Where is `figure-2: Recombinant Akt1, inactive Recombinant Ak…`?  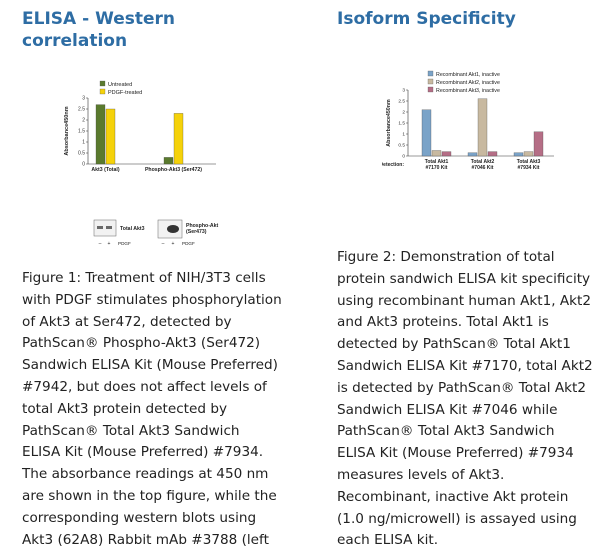
figure-2: Recombinant Akt1, inactive Recombinant Ak… is located at coordinates (468, 128).